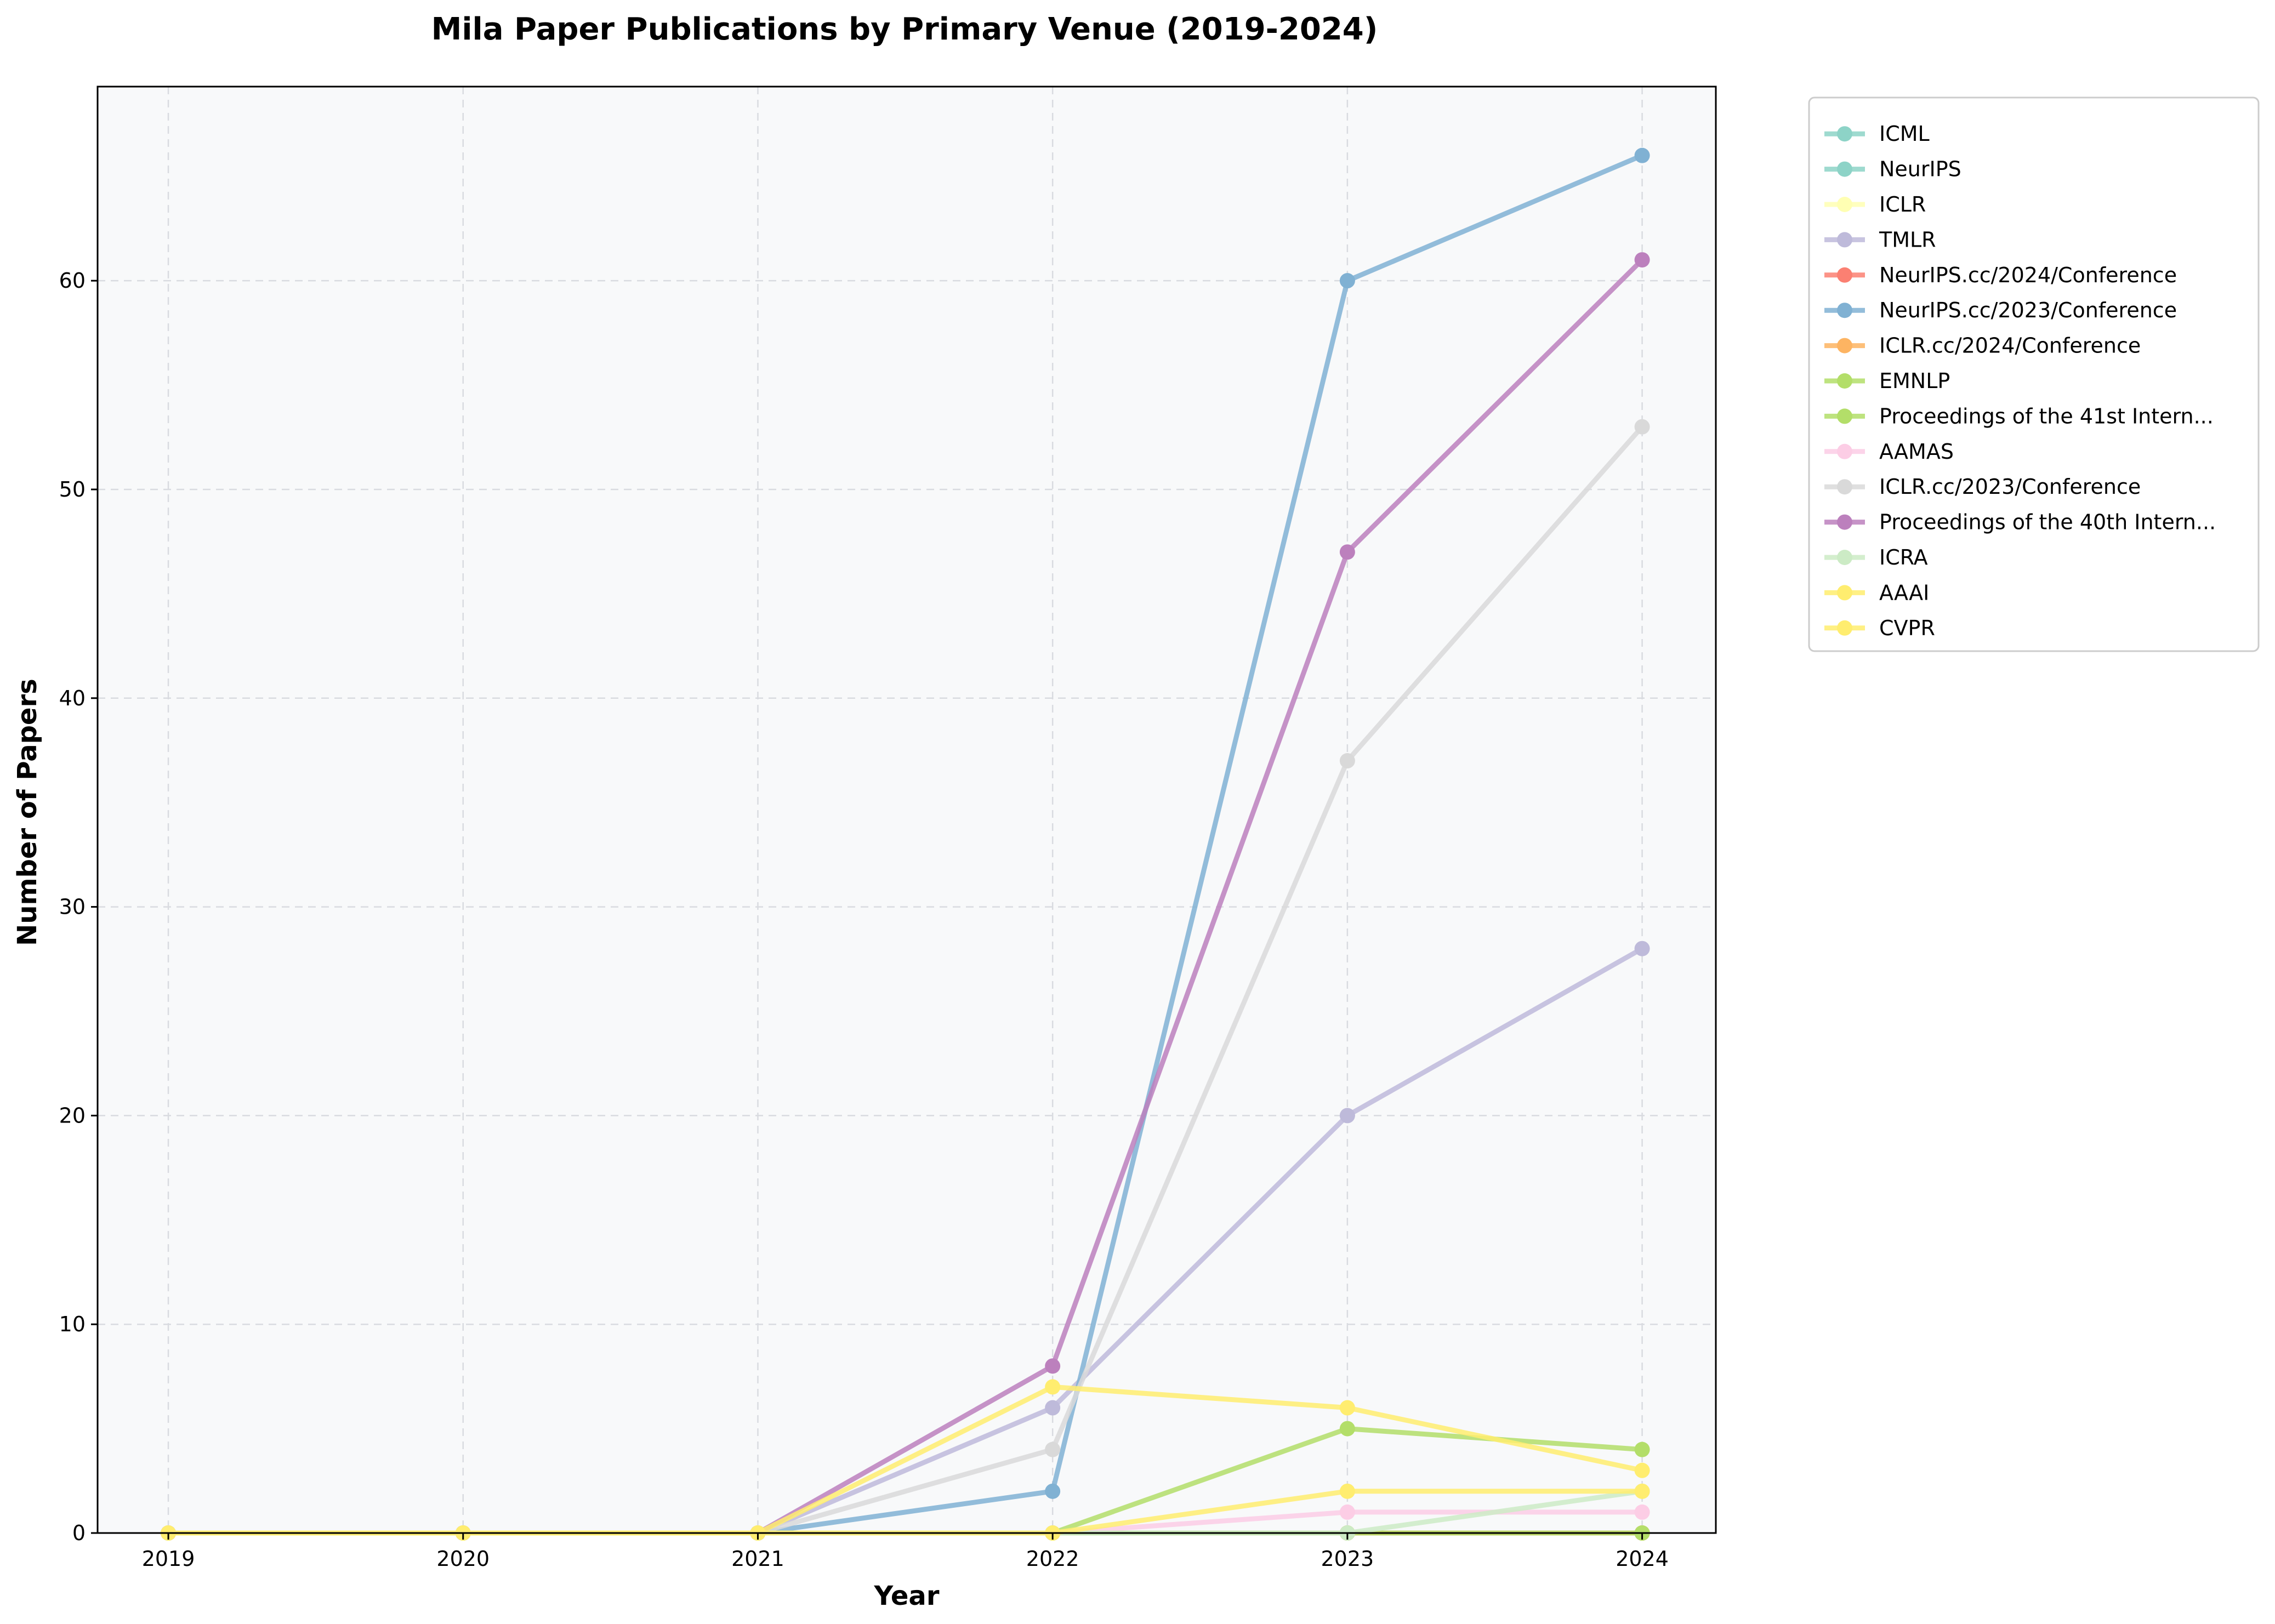  Describe the element at coordinates (1877, 134) in the screenshot. I see `legend-item: ICML` at that location.